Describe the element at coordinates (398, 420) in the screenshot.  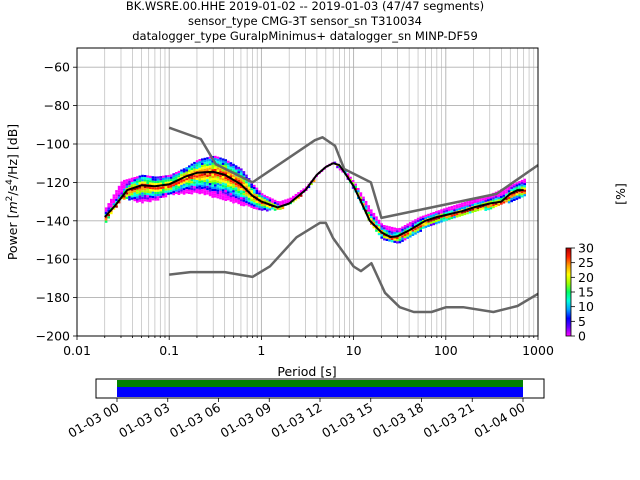
I see `timeline-tick-label: 01-03 18` at that location.